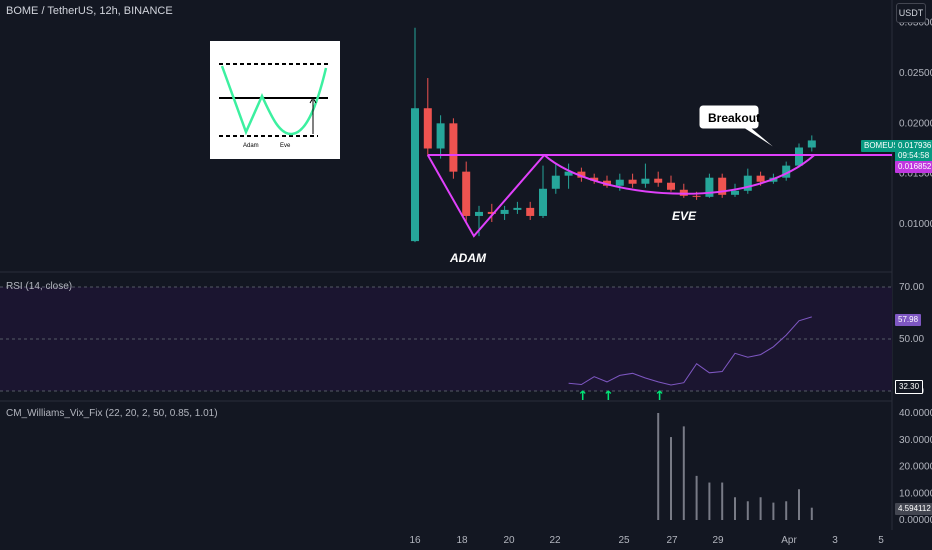 The image size is (932, 550). I want to click on rsi-tick: 50.00, so click(911, 339).